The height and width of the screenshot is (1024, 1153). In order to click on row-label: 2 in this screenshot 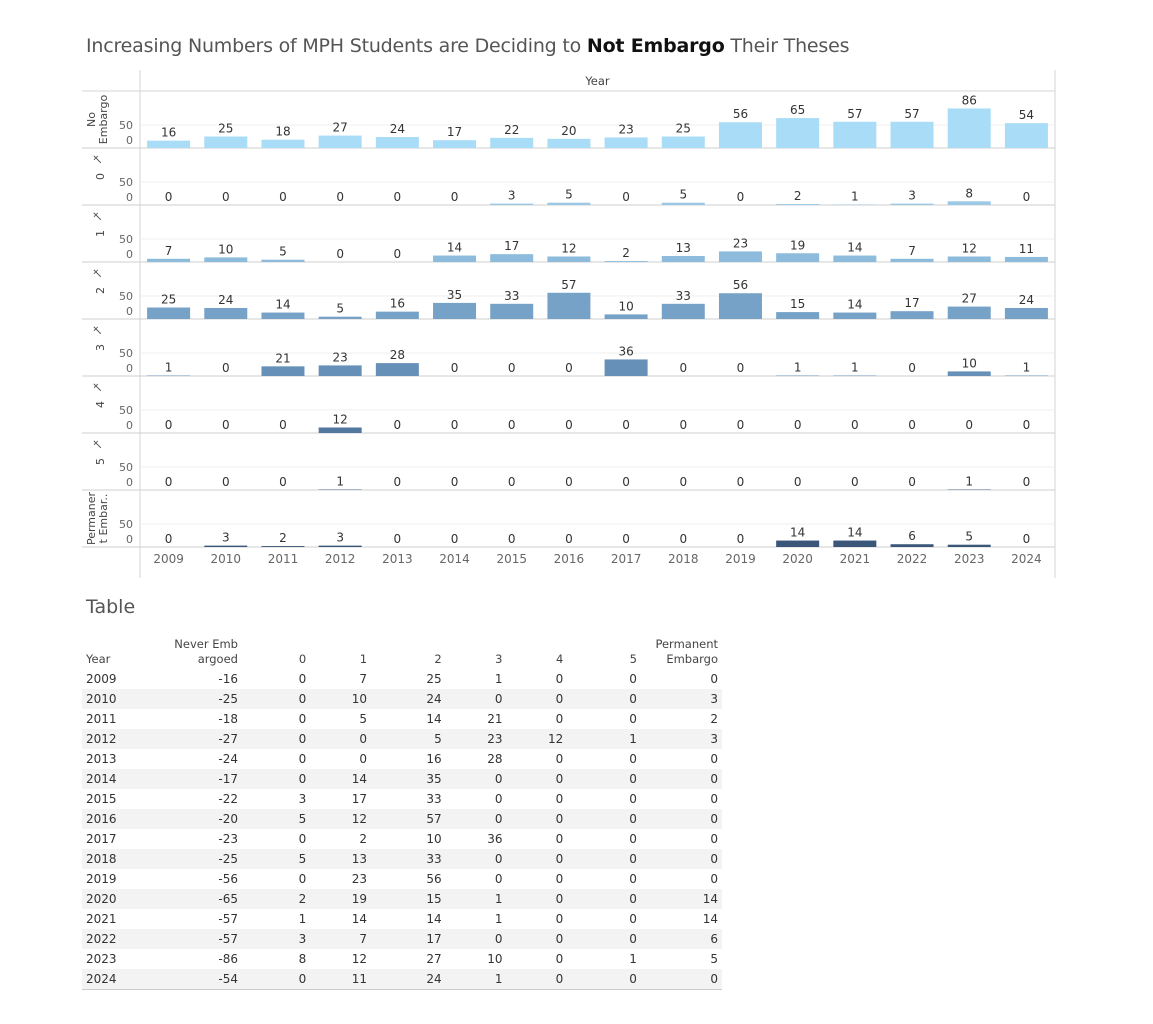, I will do `click(100, 290)`.